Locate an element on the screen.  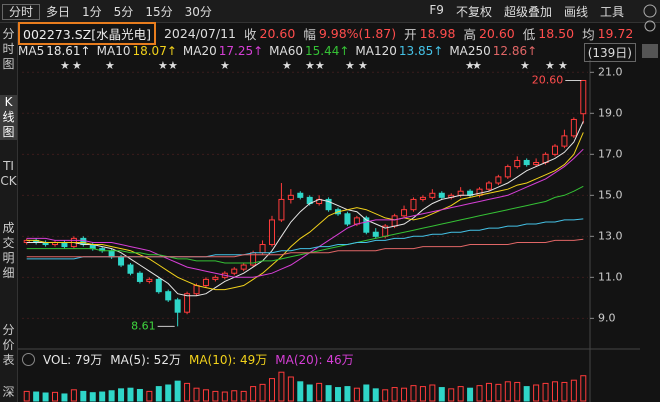
side-tab: 深 is located at coordinates (8, 392).